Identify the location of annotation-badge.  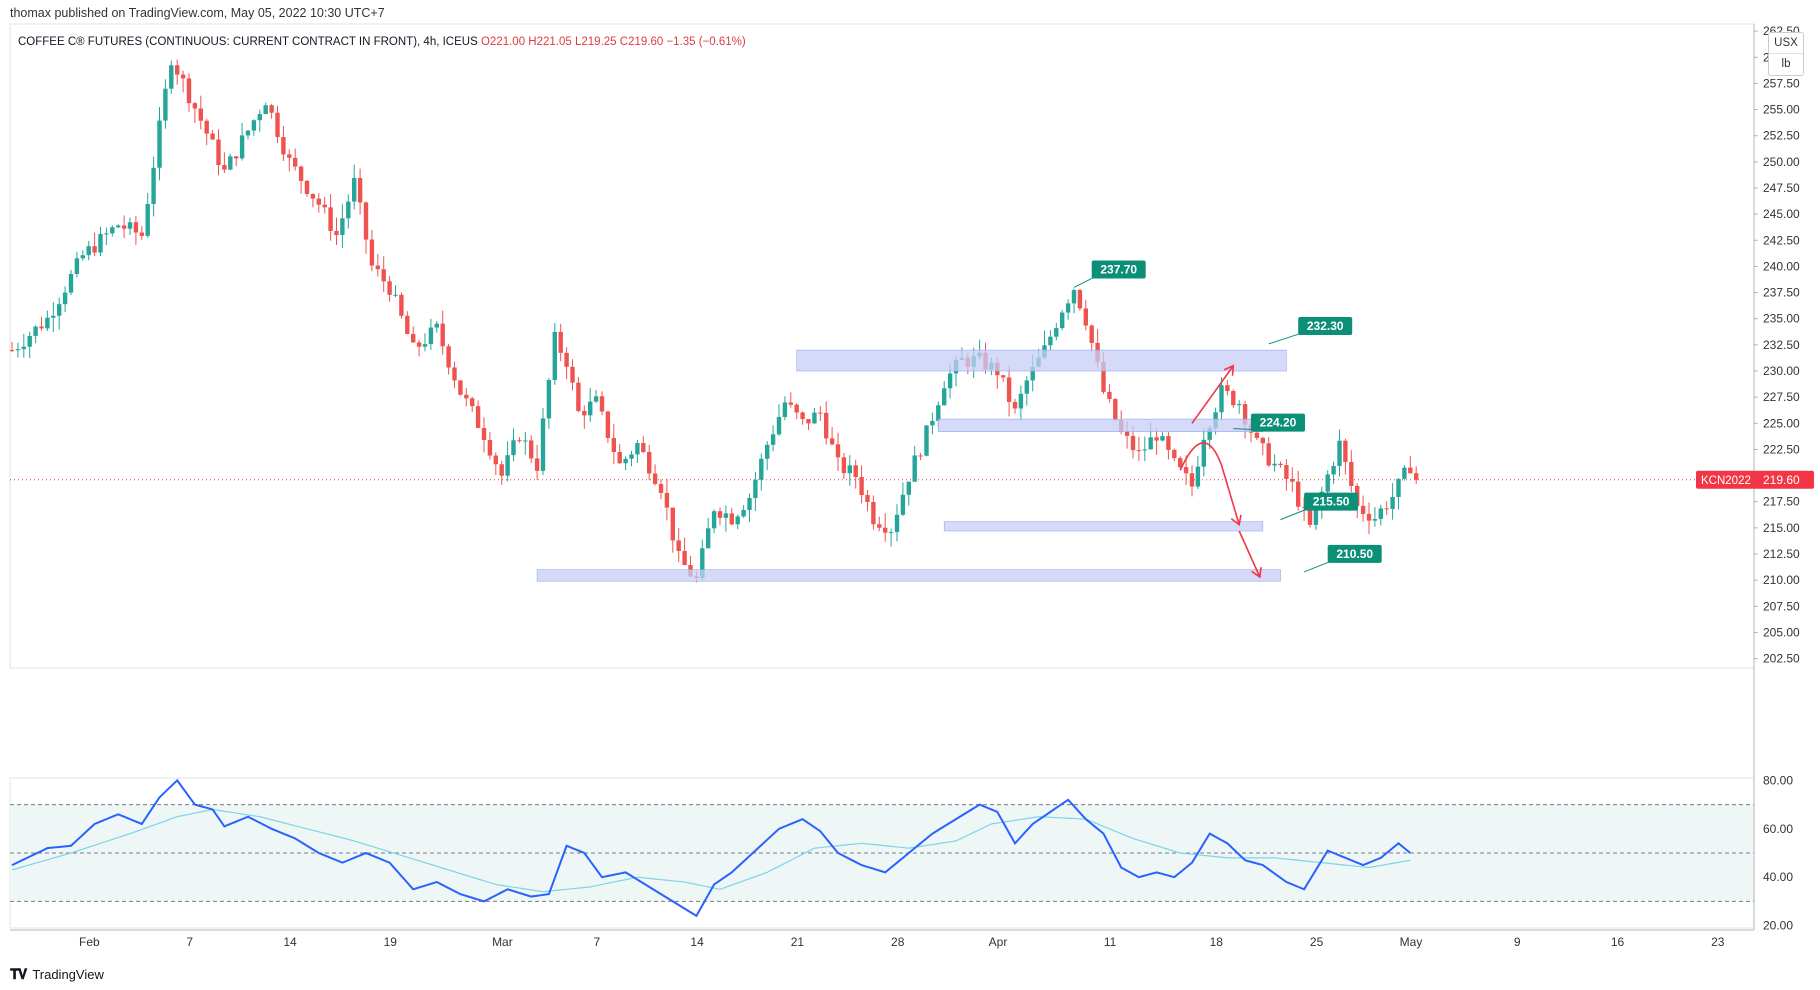
(1278, 422).